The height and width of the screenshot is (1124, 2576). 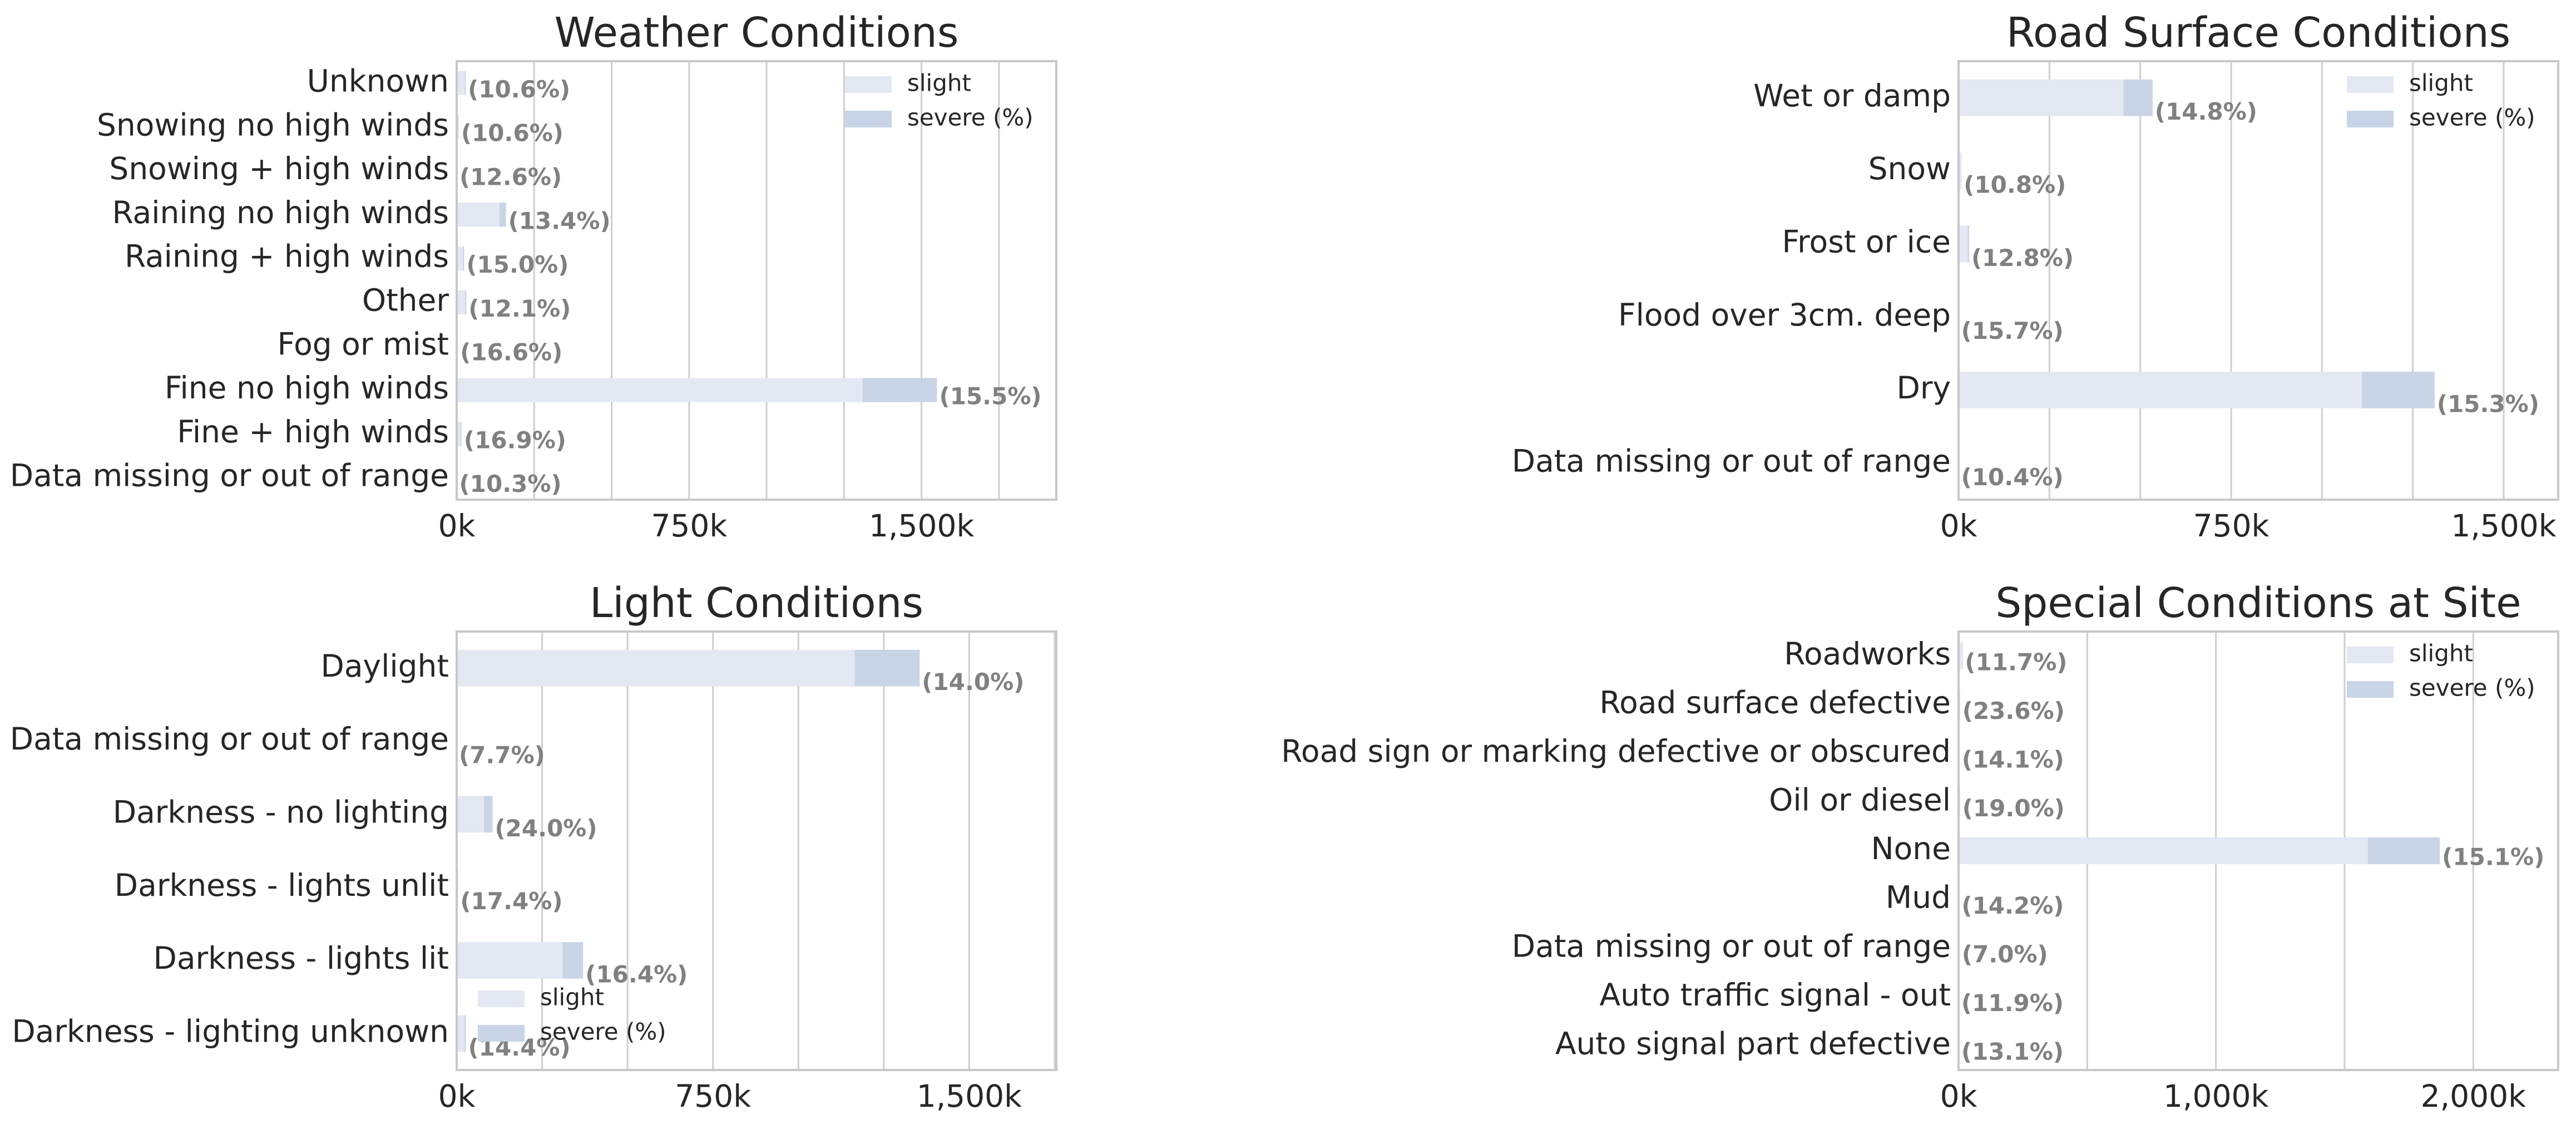 I want to click on percent-label: (15.1%), so click(x=2493, y=858).